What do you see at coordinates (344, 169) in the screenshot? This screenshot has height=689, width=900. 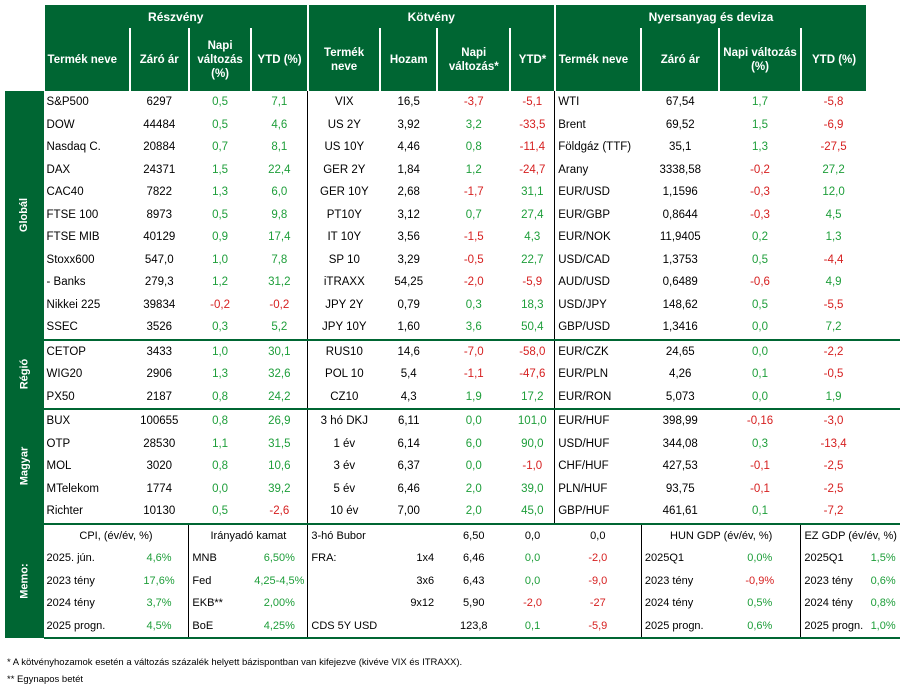 I see `bond-name: GER 2Y` at bounding box center [344, 169].